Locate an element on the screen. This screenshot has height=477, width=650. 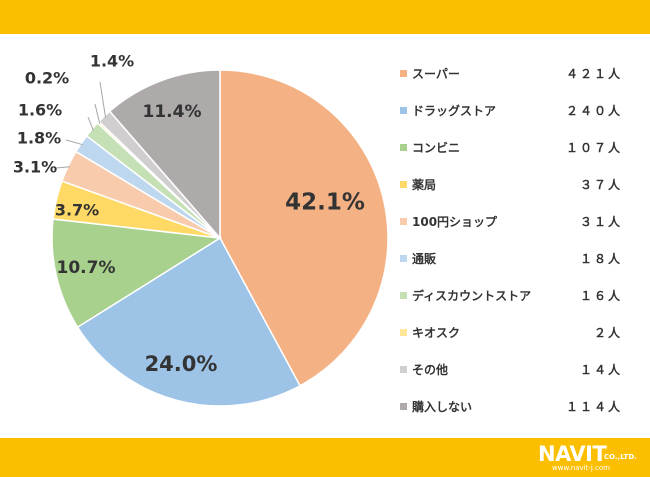
legend-label: コンビニ is located at coordinates (436, 148).